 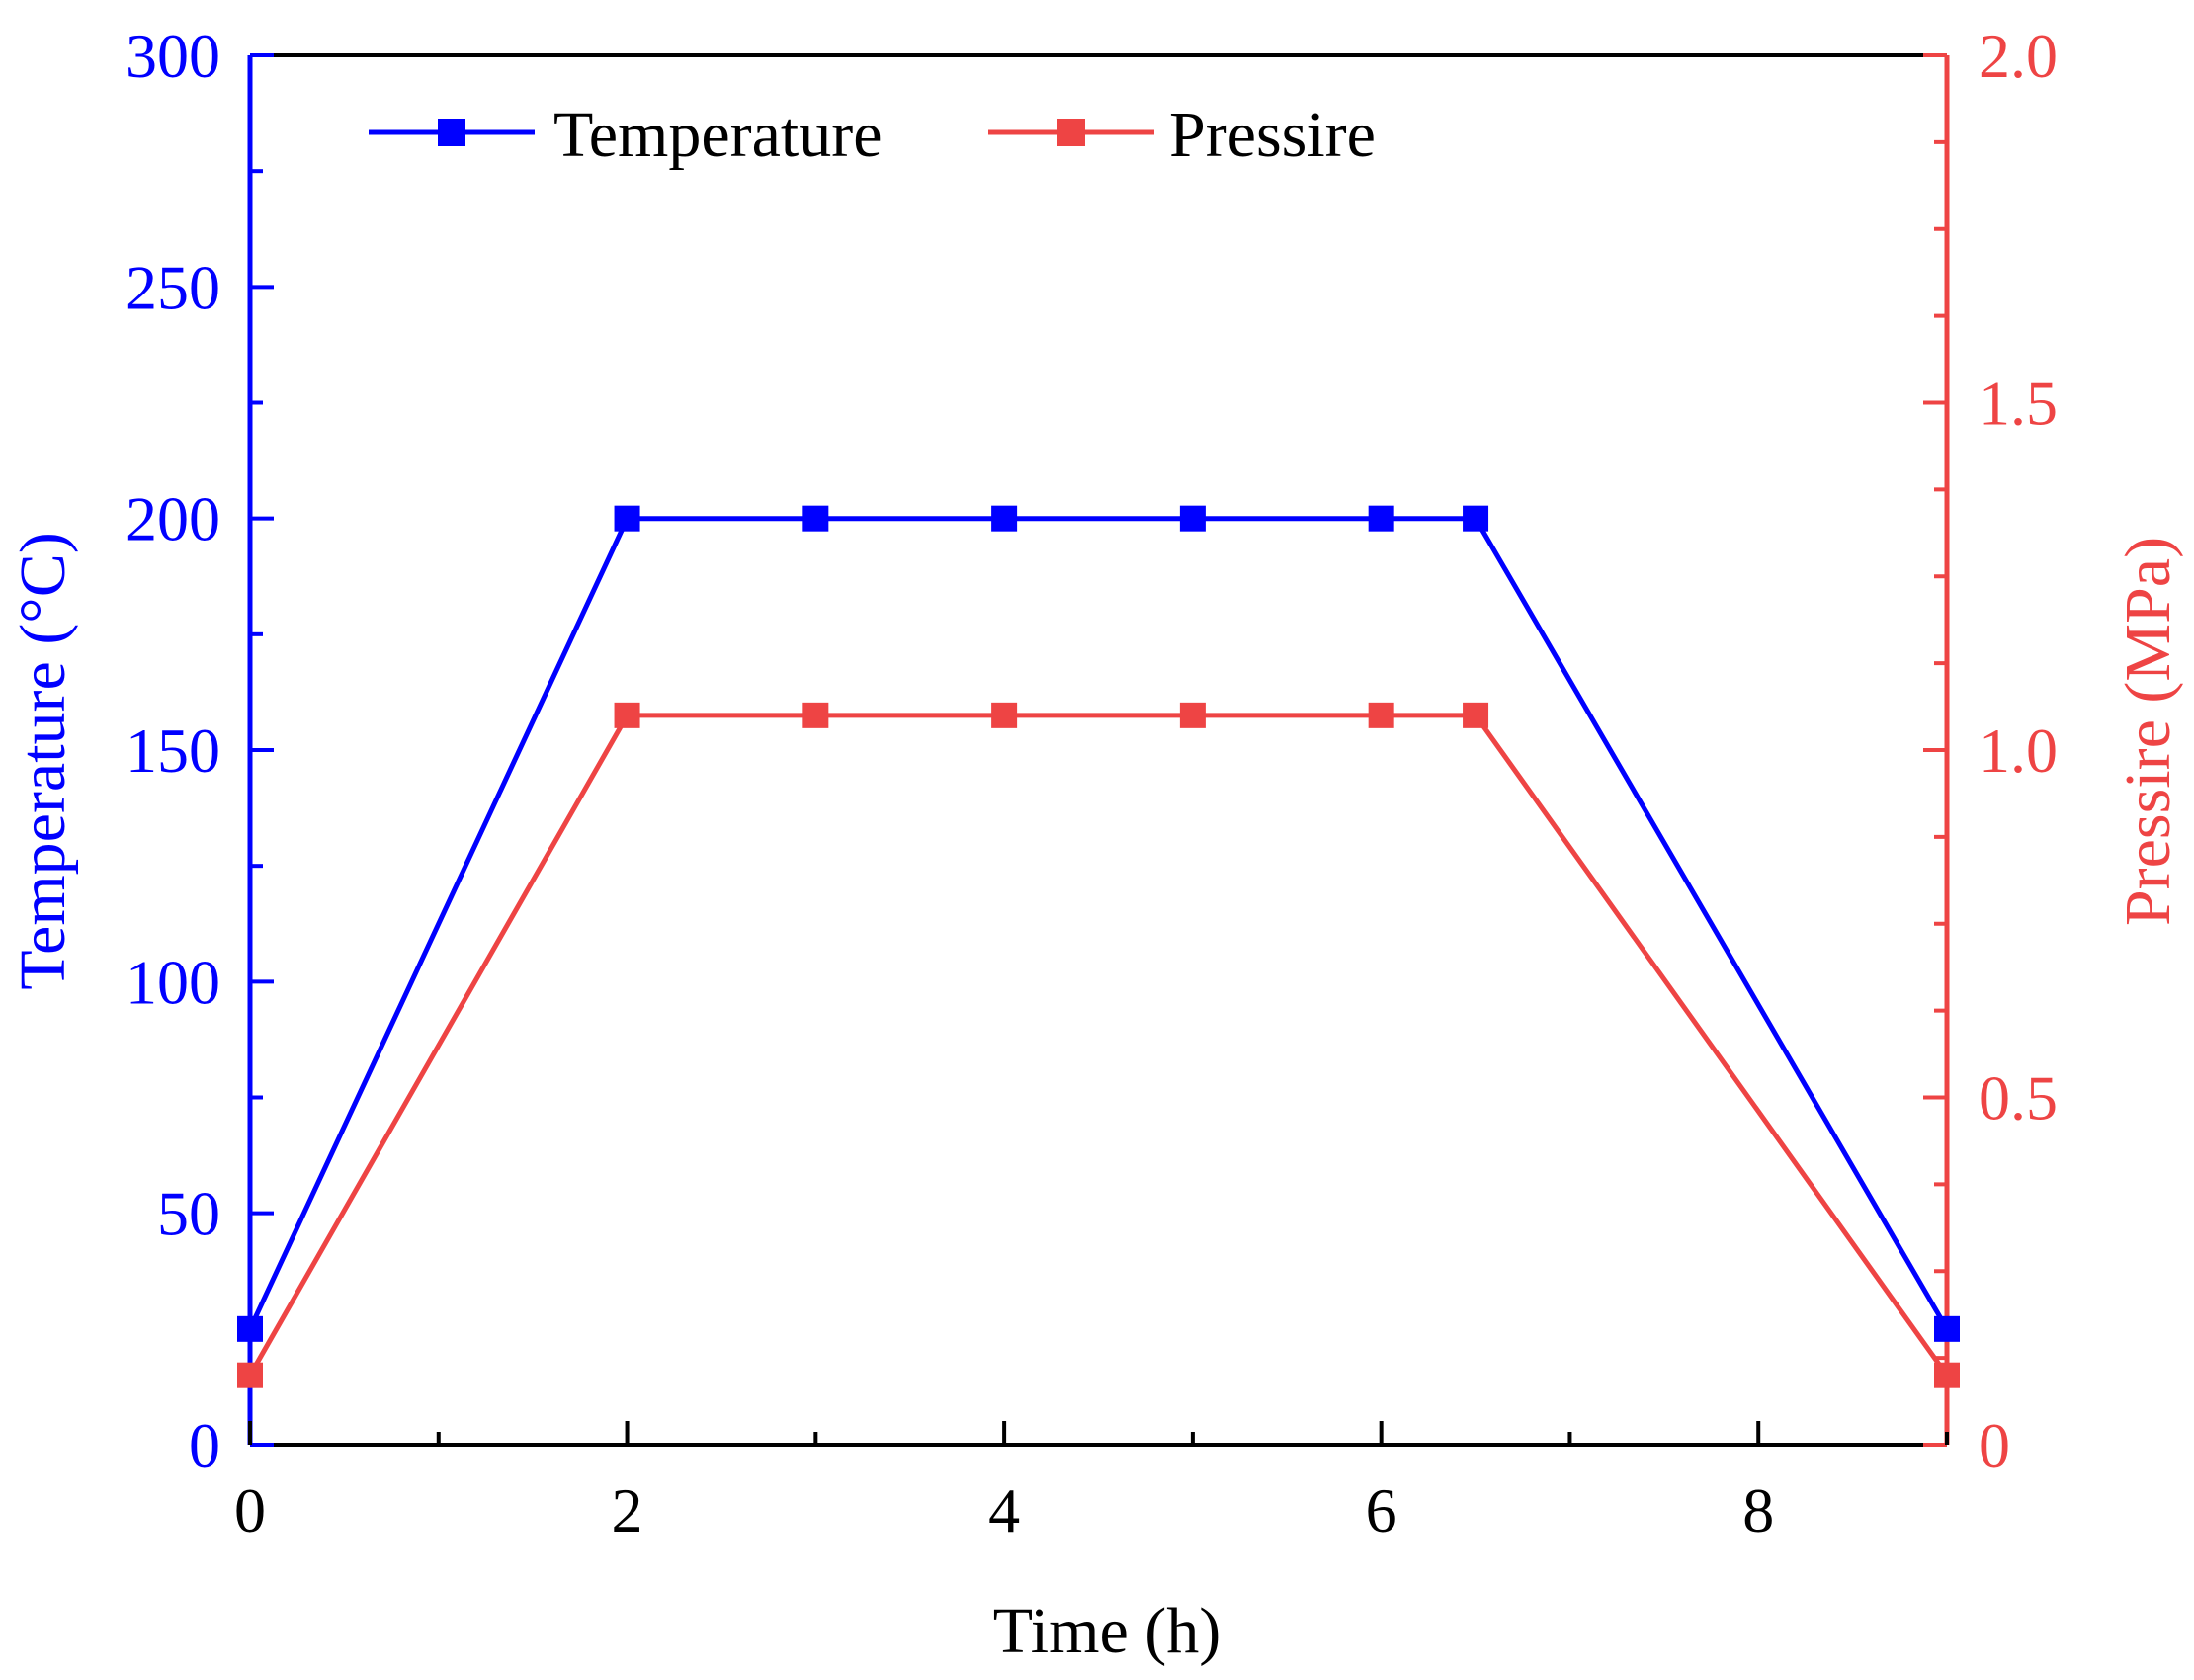 I want to click on legend-marker-temperature, so click(x=451, y=132).